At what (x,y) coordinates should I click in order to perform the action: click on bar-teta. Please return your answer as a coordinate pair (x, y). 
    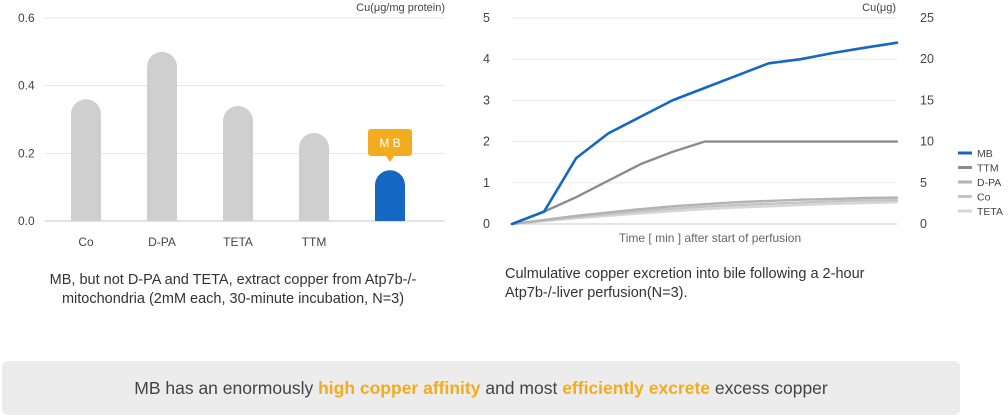
    Looking at the image, I should click on (238, 163).